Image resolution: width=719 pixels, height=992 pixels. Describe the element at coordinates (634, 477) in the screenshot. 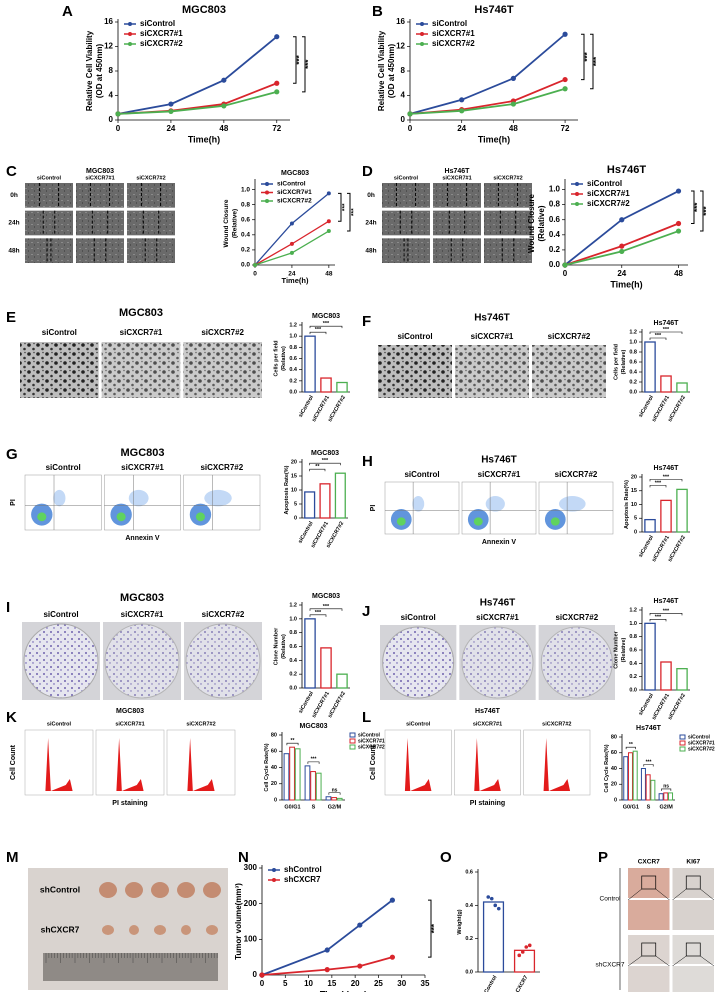

I see `y-tick-label: 20` at that location.